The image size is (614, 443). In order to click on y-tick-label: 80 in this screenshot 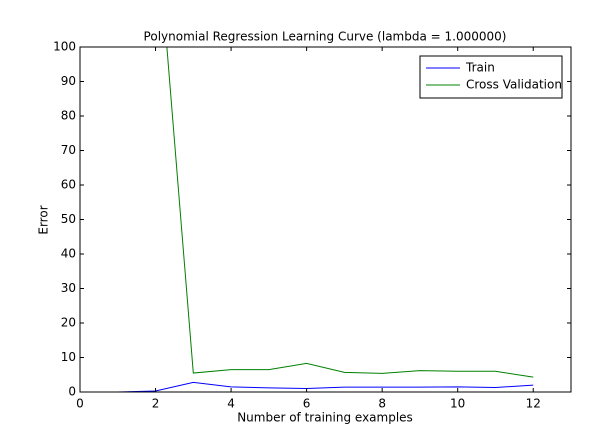, I will do `click(68, 116)`.